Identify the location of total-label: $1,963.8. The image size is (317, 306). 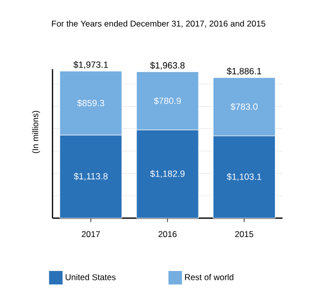
(167, 66).